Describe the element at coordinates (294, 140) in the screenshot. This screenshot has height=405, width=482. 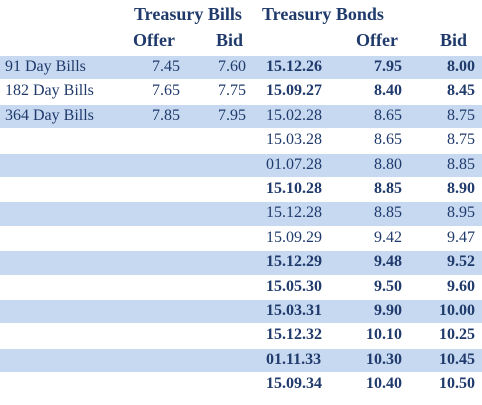
I see `bond-maturity-date: 15.03.28` at that location.